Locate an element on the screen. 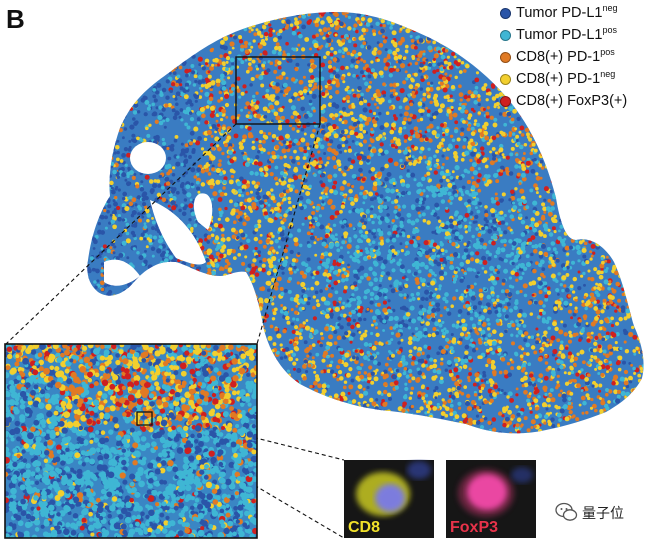  wechat-bubble-icon is located at coordinates (566, 511).